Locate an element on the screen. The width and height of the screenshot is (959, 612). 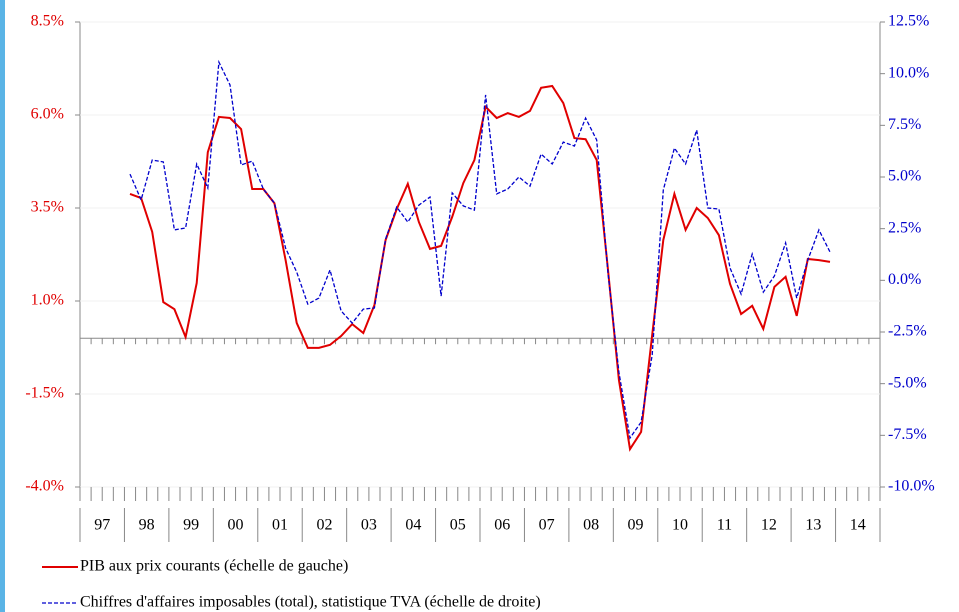
y2-tick-label: 12.5% is located at coordinates (908, 21).